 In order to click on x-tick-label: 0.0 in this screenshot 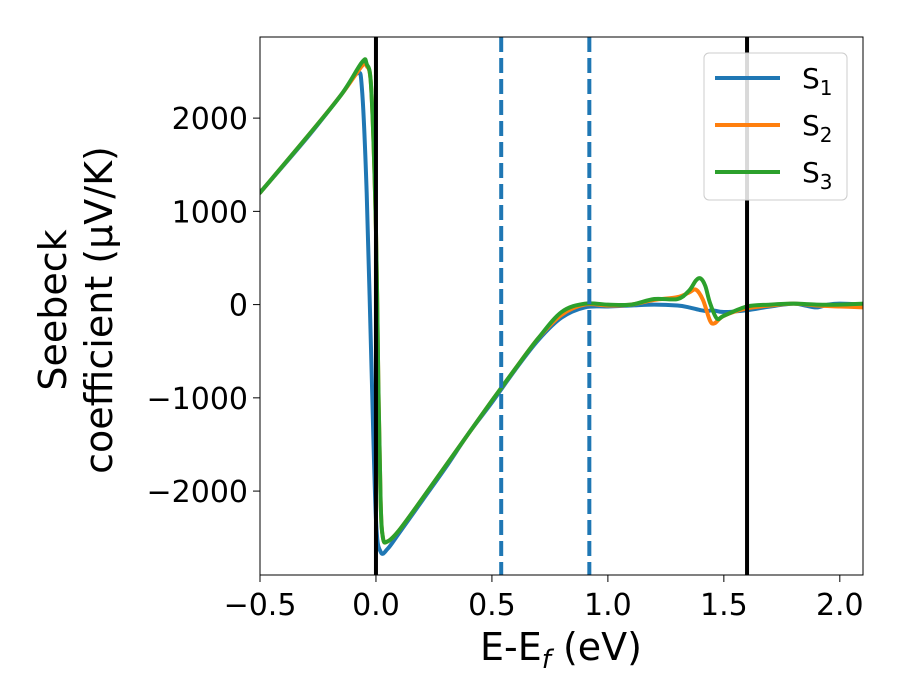, I will do `click(376, 605)`.